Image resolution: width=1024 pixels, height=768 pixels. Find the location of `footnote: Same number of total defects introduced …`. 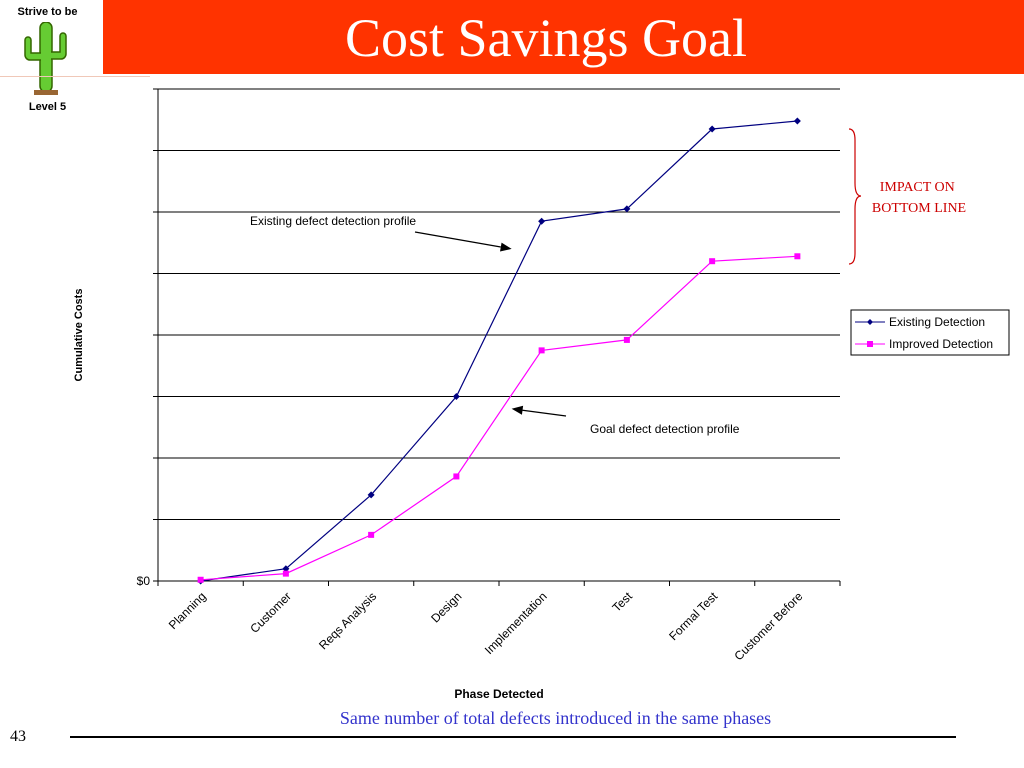

footnote: Same number of total defects introduced … is located at coordinates (555, 718).